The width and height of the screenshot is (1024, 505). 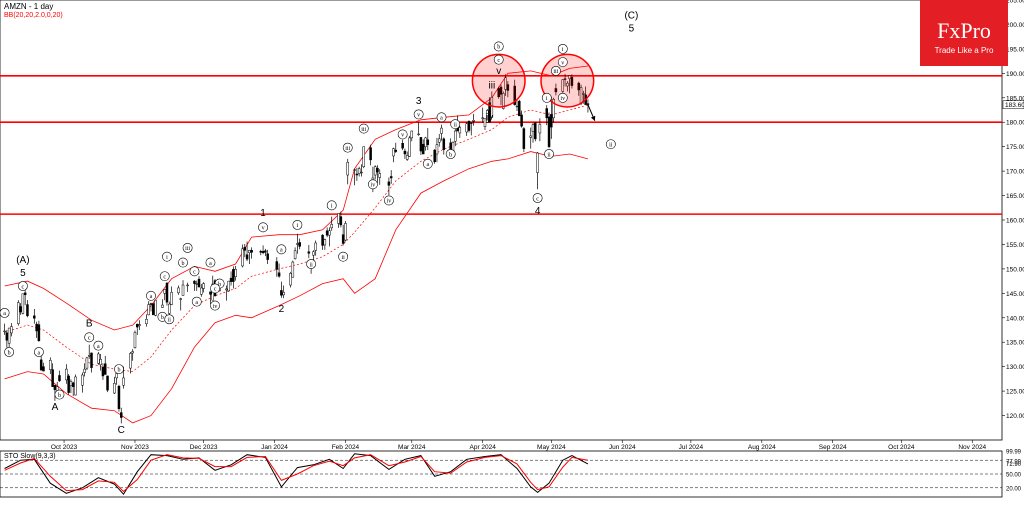 What do you see at coordinates (1015, 98) in the screenshot?
I see `y-tick-label: 185.00` at bounding box center [1015, 98].